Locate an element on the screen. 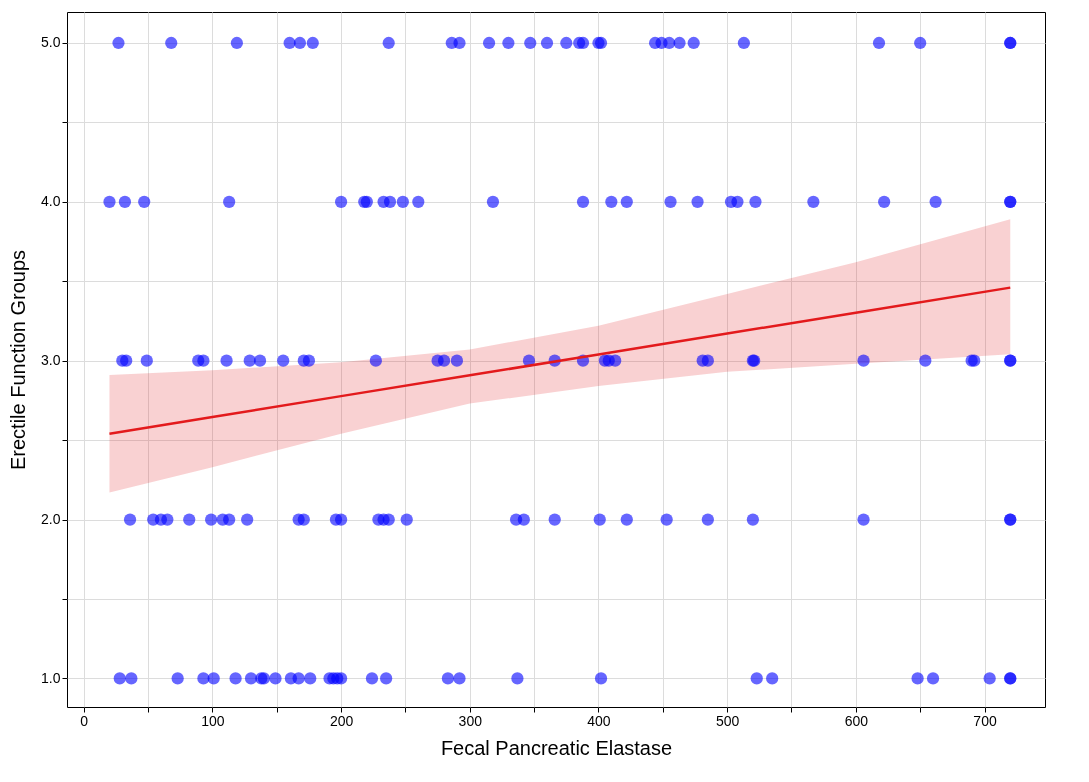 The height and width of the screenshot is (782, 1089). x-tick-label: 0 is located at coordinates (84, 720).